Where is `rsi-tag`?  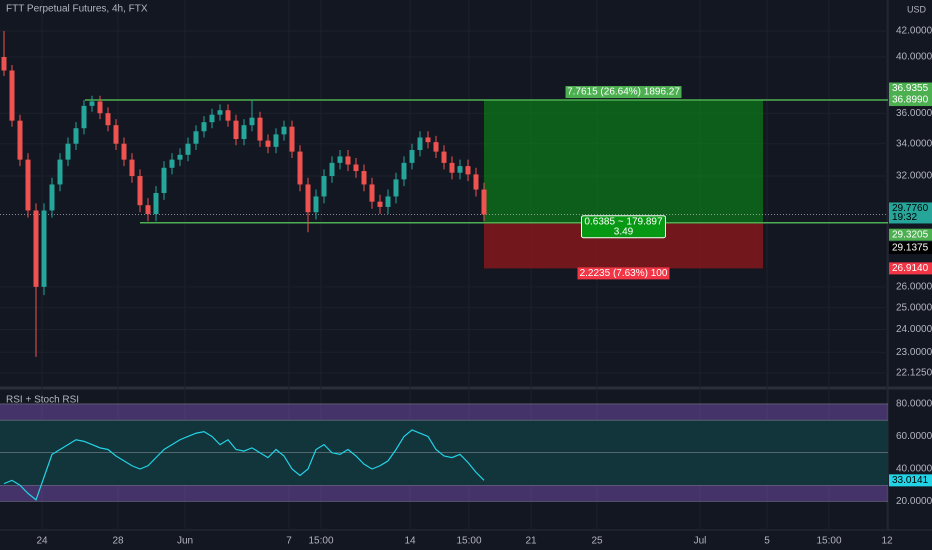
rsi-tag is located at coordinates (910, 480).